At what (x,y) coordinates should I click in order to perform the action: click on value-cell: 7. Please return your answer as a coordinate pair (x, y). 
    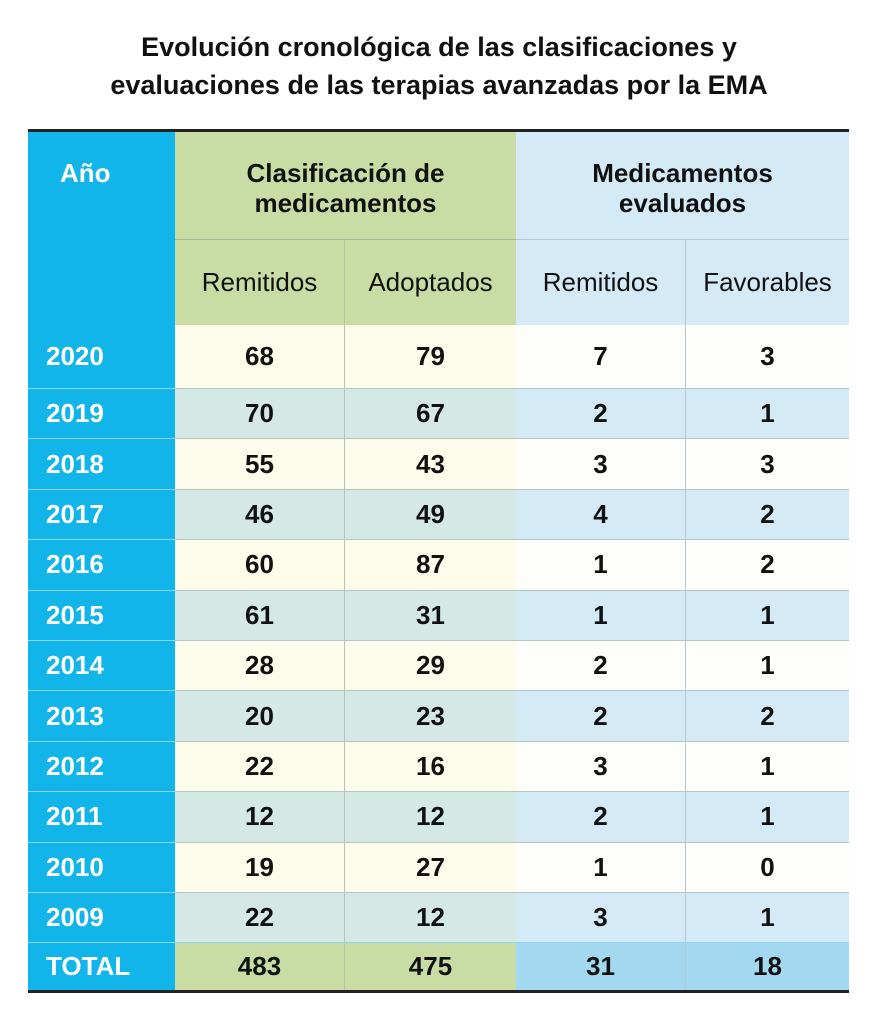
    Looking at the image, I should click on (600, 356).